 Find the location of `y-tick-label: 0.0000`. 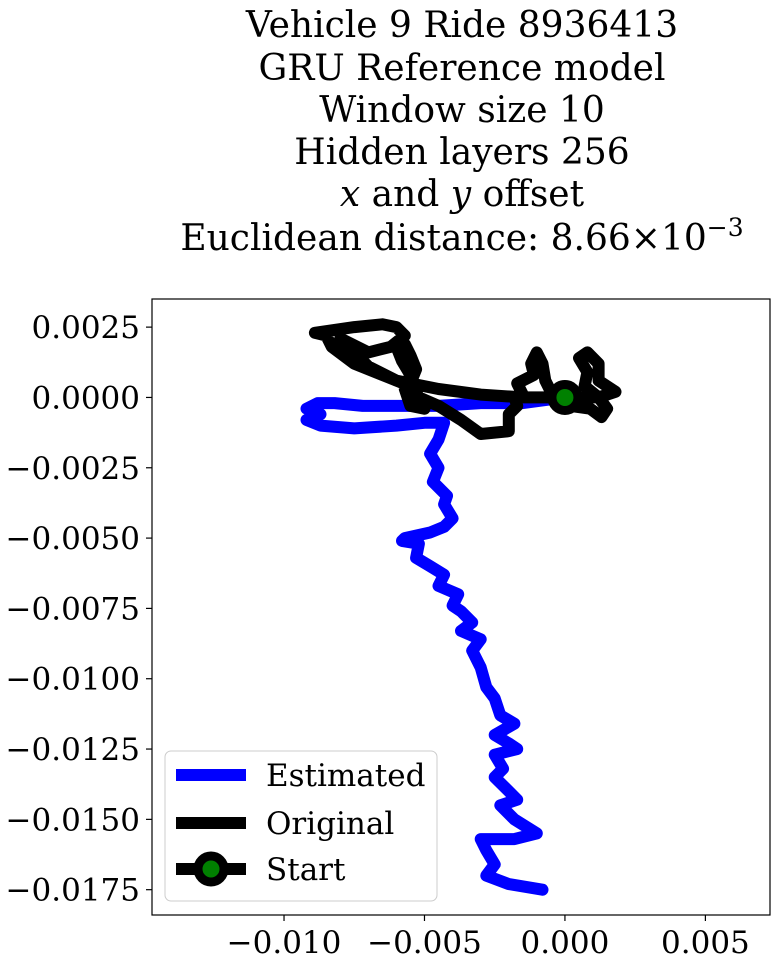

y-tick-label: 0.0000 is located at coordinates (86, 398).